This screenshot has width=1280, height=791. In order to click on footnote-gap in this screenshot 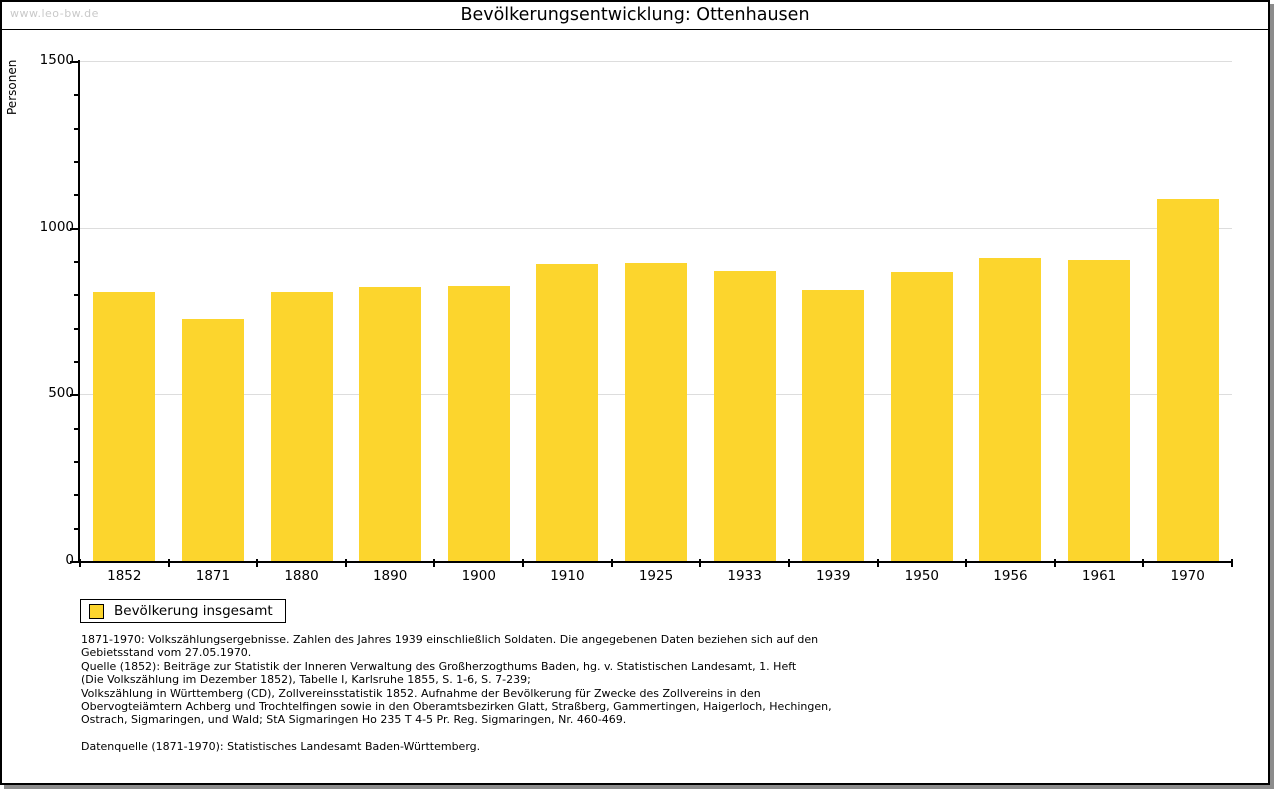, I will do `click(651, 733)`.